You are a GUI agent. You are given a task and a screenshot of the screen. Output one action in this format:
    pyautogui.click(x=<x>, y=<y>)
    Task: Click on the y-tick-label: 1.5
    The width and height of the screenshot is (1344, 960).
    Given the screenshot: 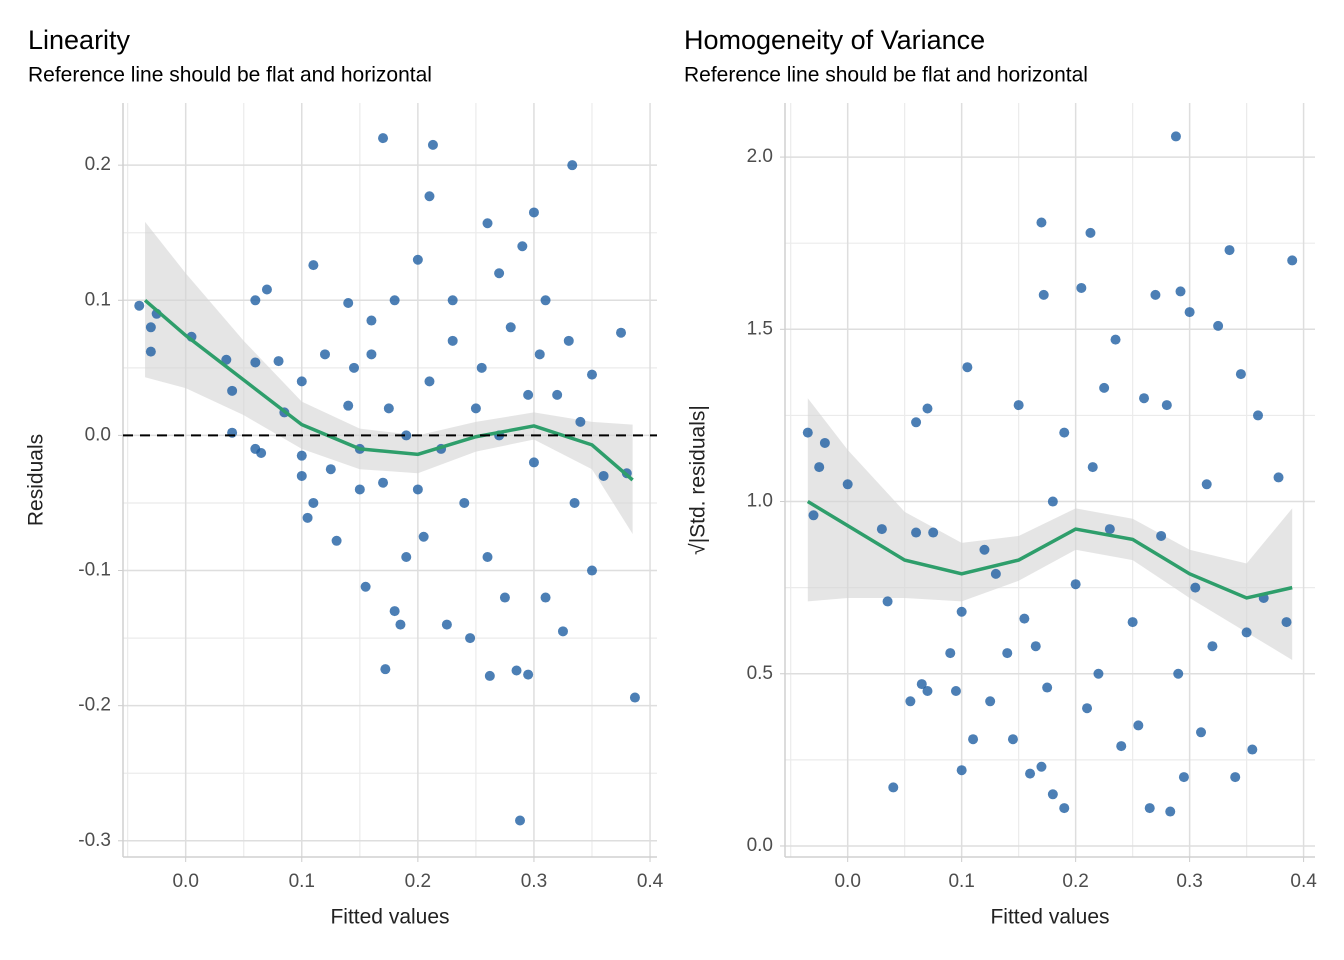 What is the action you would take?
    pyautogui.click(x=760, y=328)
    